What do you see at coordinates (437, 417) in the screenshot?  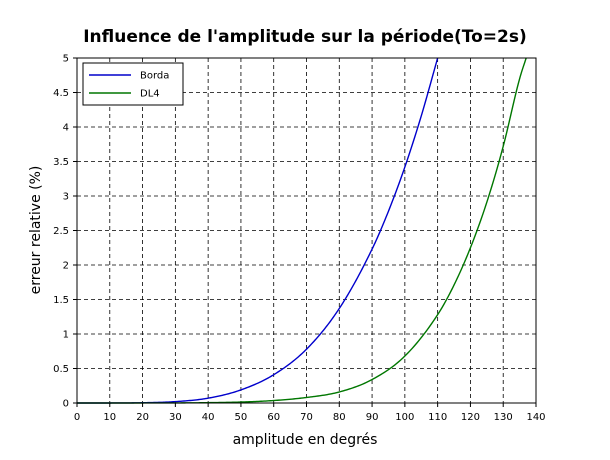 I see `x-tick-label: 110` at bounding box center [437, 417].